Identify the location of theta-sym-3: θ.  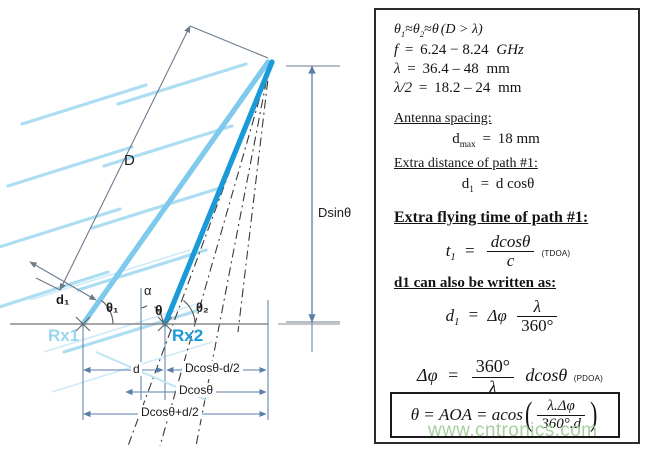
(435, 29).